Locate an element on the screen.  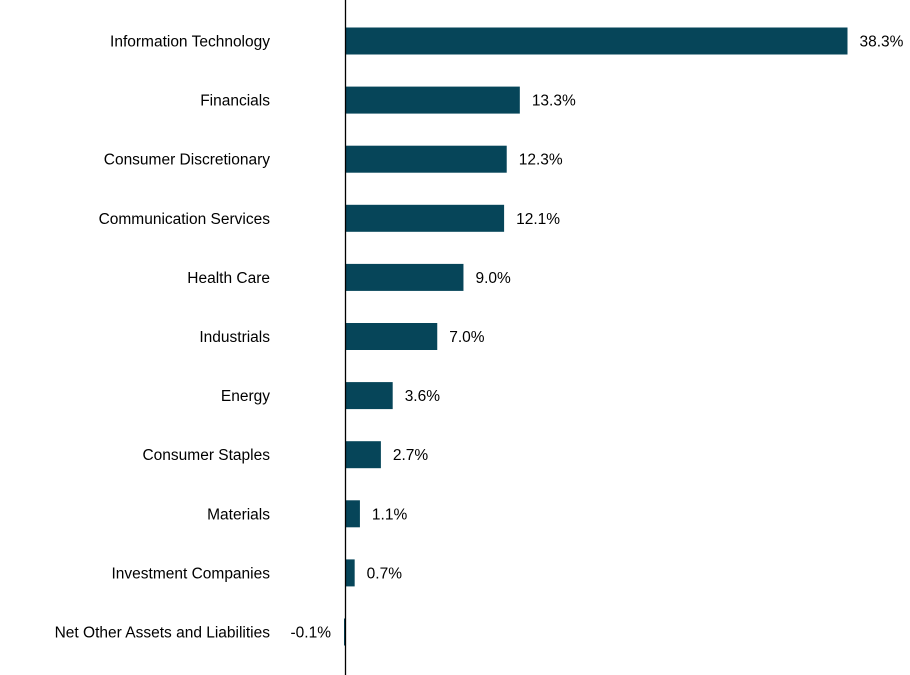
category-label: Information Technology is located at coordinates (190, 42).